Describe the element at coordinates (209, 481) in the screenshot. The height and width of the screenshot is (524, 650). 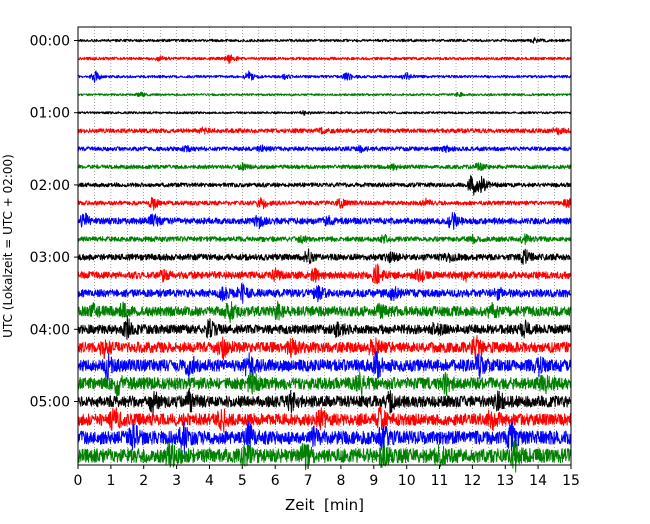
I see `x-tick-label: 4` at that location.